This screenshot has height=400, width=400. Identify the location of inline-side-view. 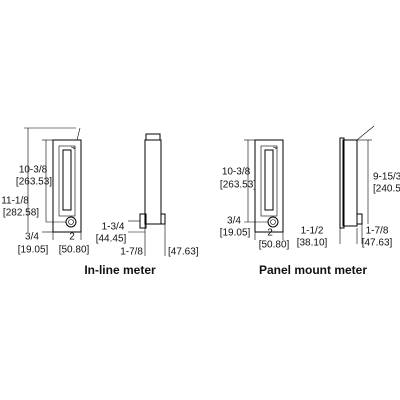
(147, 194).